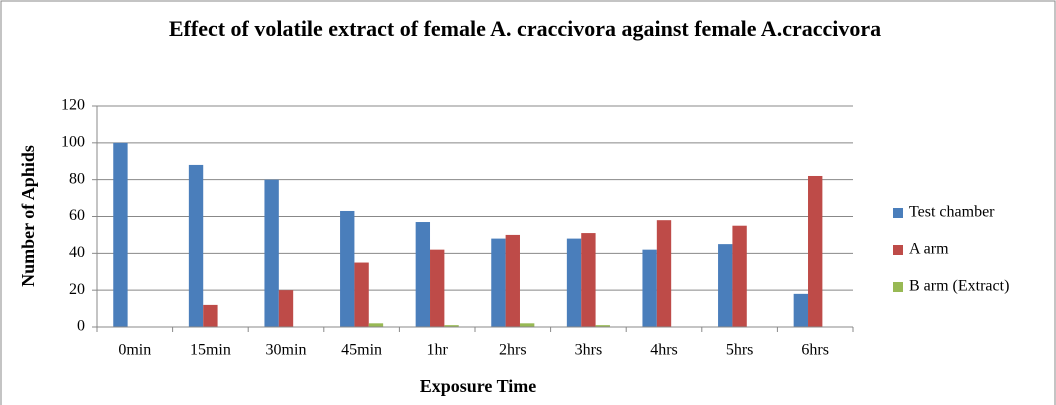 The height and width of the screenshot is (405, 1056). What do you see at coordinates (815, 350) in the screenshot?
I see `x-tick-label: 6hrs` at bounding box center [815, 350].